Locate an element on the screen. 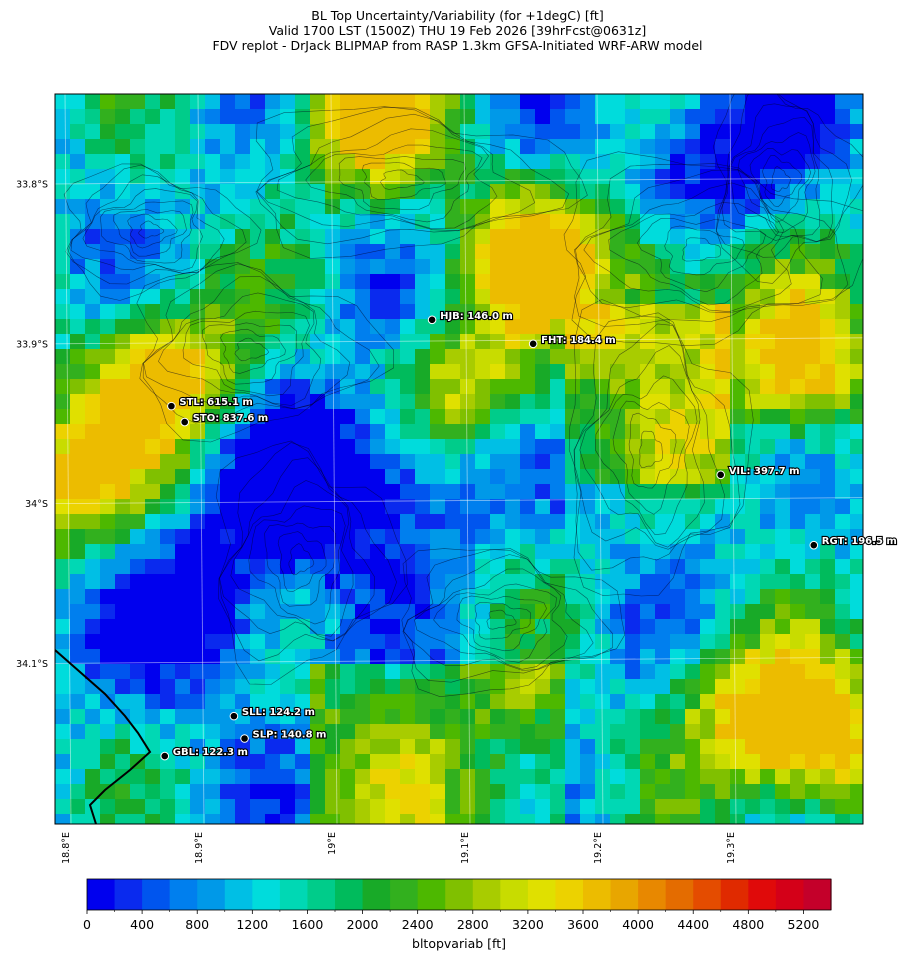  lat-tick-label: 33.9°S is located at coordinates (32, 344).